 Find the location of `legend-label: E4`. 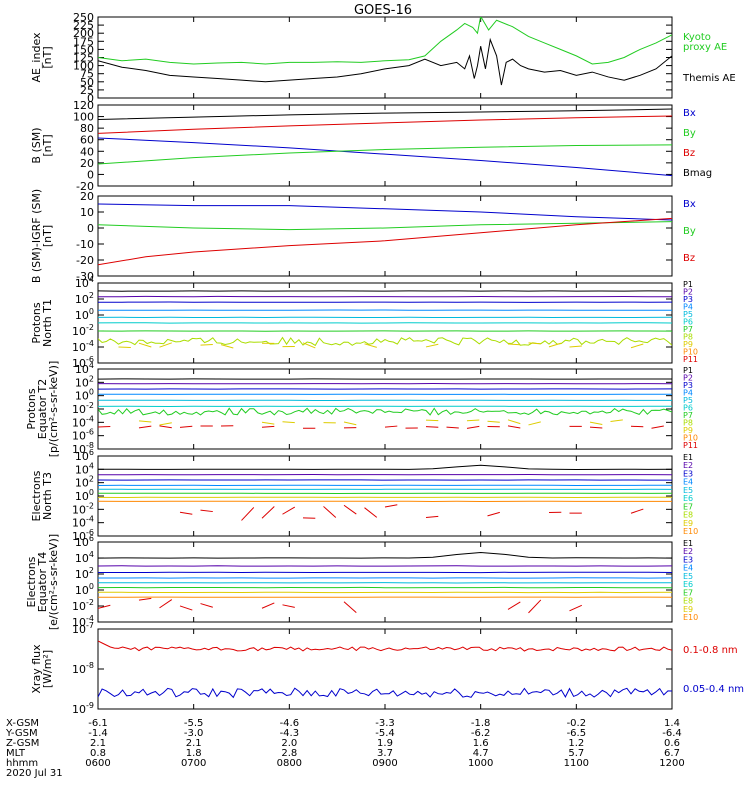

legend-label: E4 is located at coordinates (688, 482).